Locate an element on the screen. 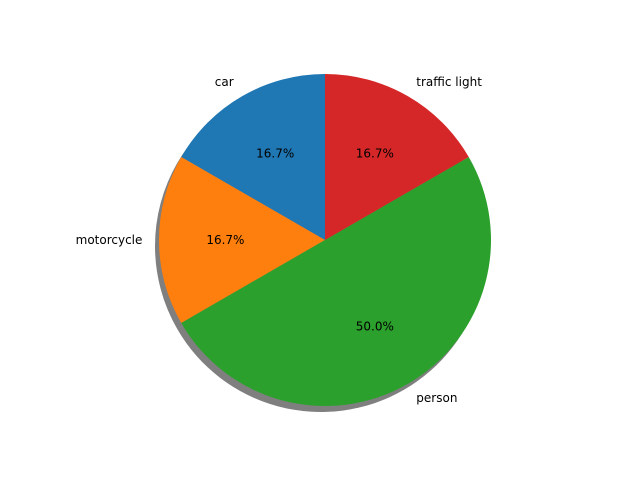  slice-percent-motorcycle: 16.7% is located at coordinates (225, 240).